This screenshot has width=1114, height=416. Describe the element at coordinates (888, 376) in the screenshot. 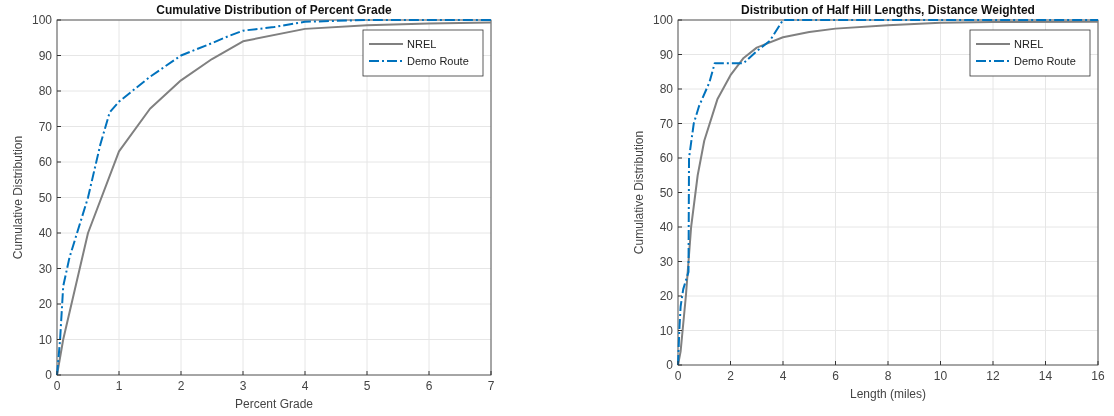

I see `x-tick-label: 8` at that location.